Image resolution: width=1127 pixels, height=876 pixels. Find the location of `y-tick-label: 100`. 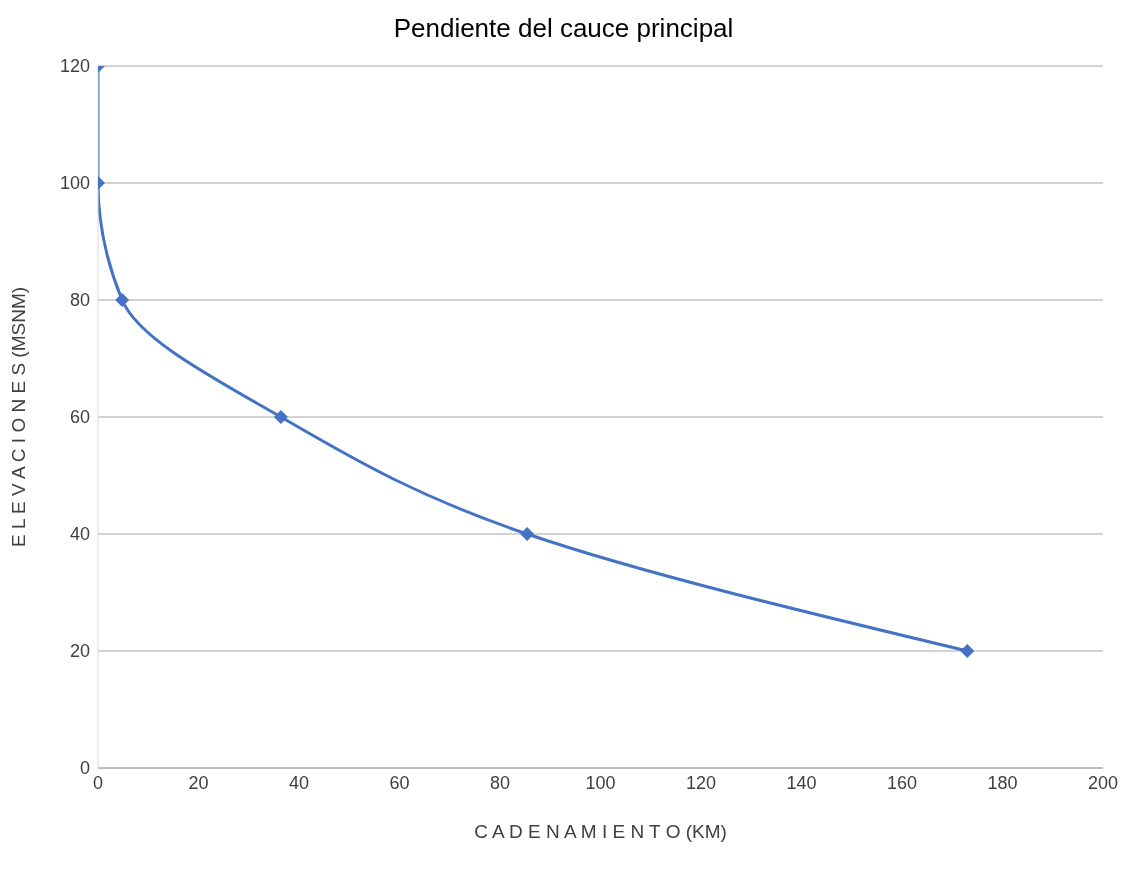

y-tick-label: 100 is located at coordinates (74, 183).